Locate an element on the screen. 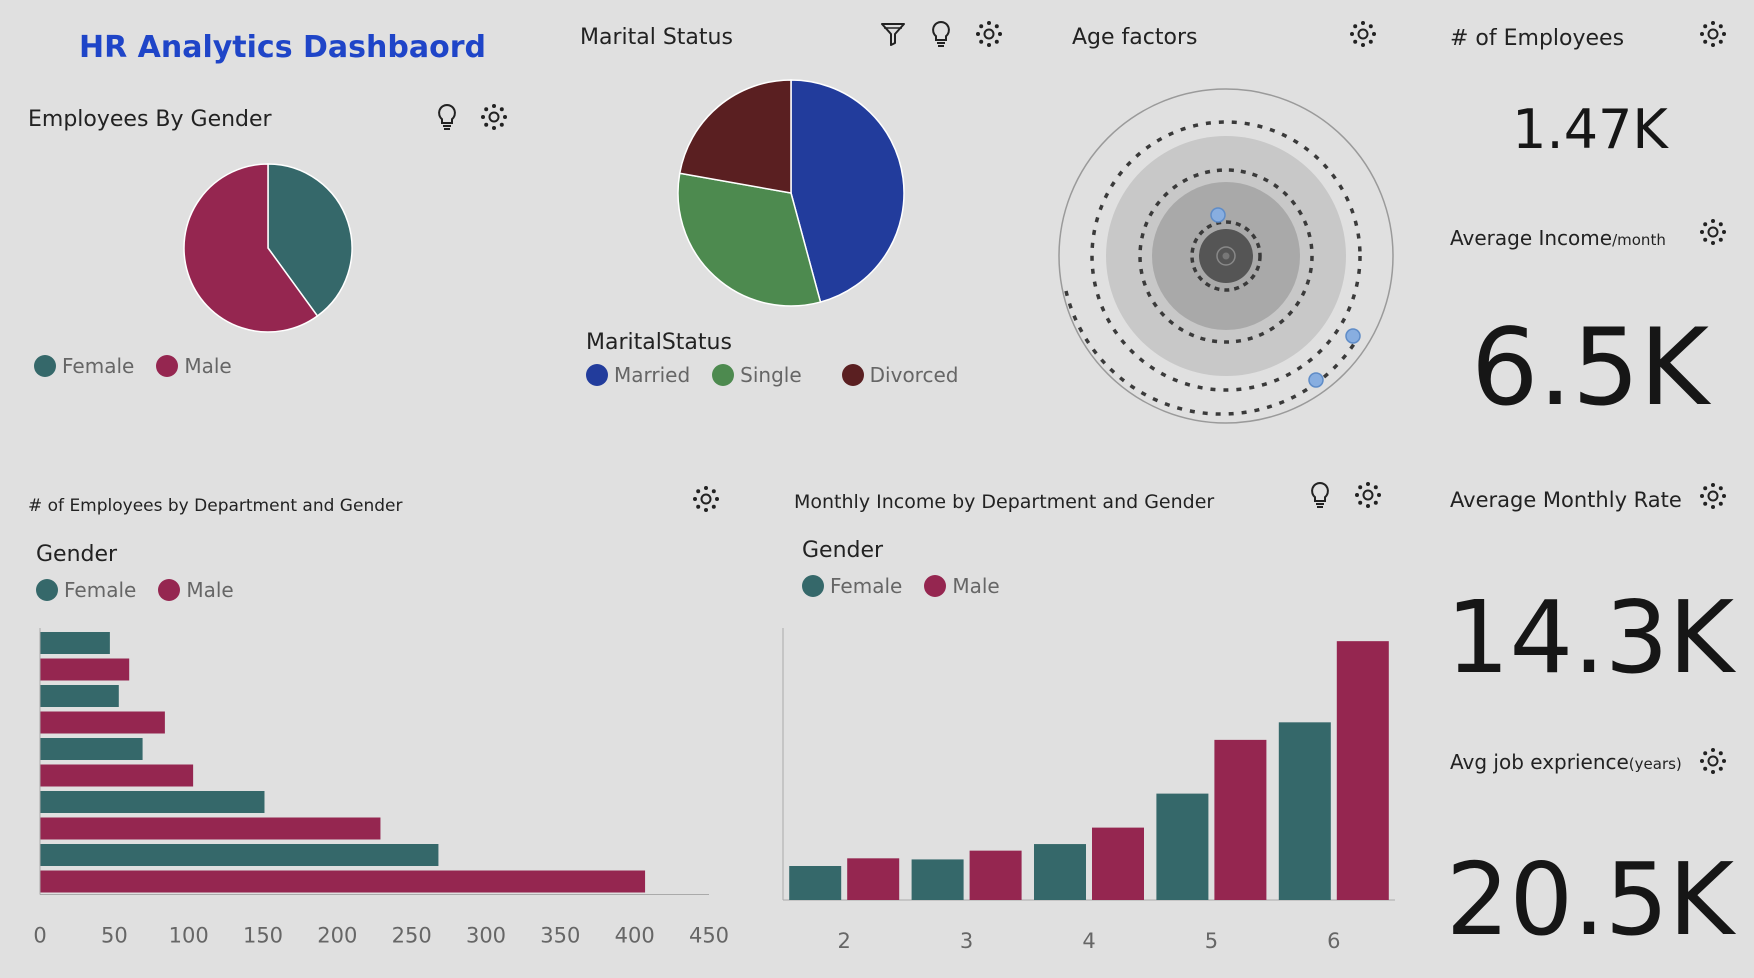 Image resolution: width=1754 pixels, height=978 pixels. x-tick-label: 6 is located at coordinates (1333, 941).